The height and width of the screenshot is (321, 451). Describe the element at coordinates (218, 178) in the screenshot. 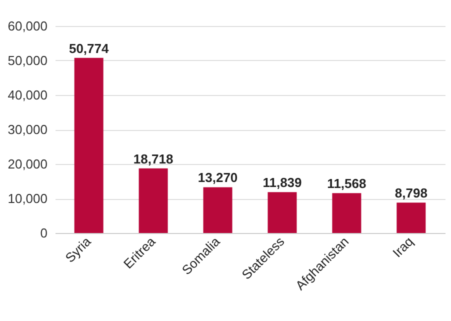

I see `data-label: 13,270` at that location.